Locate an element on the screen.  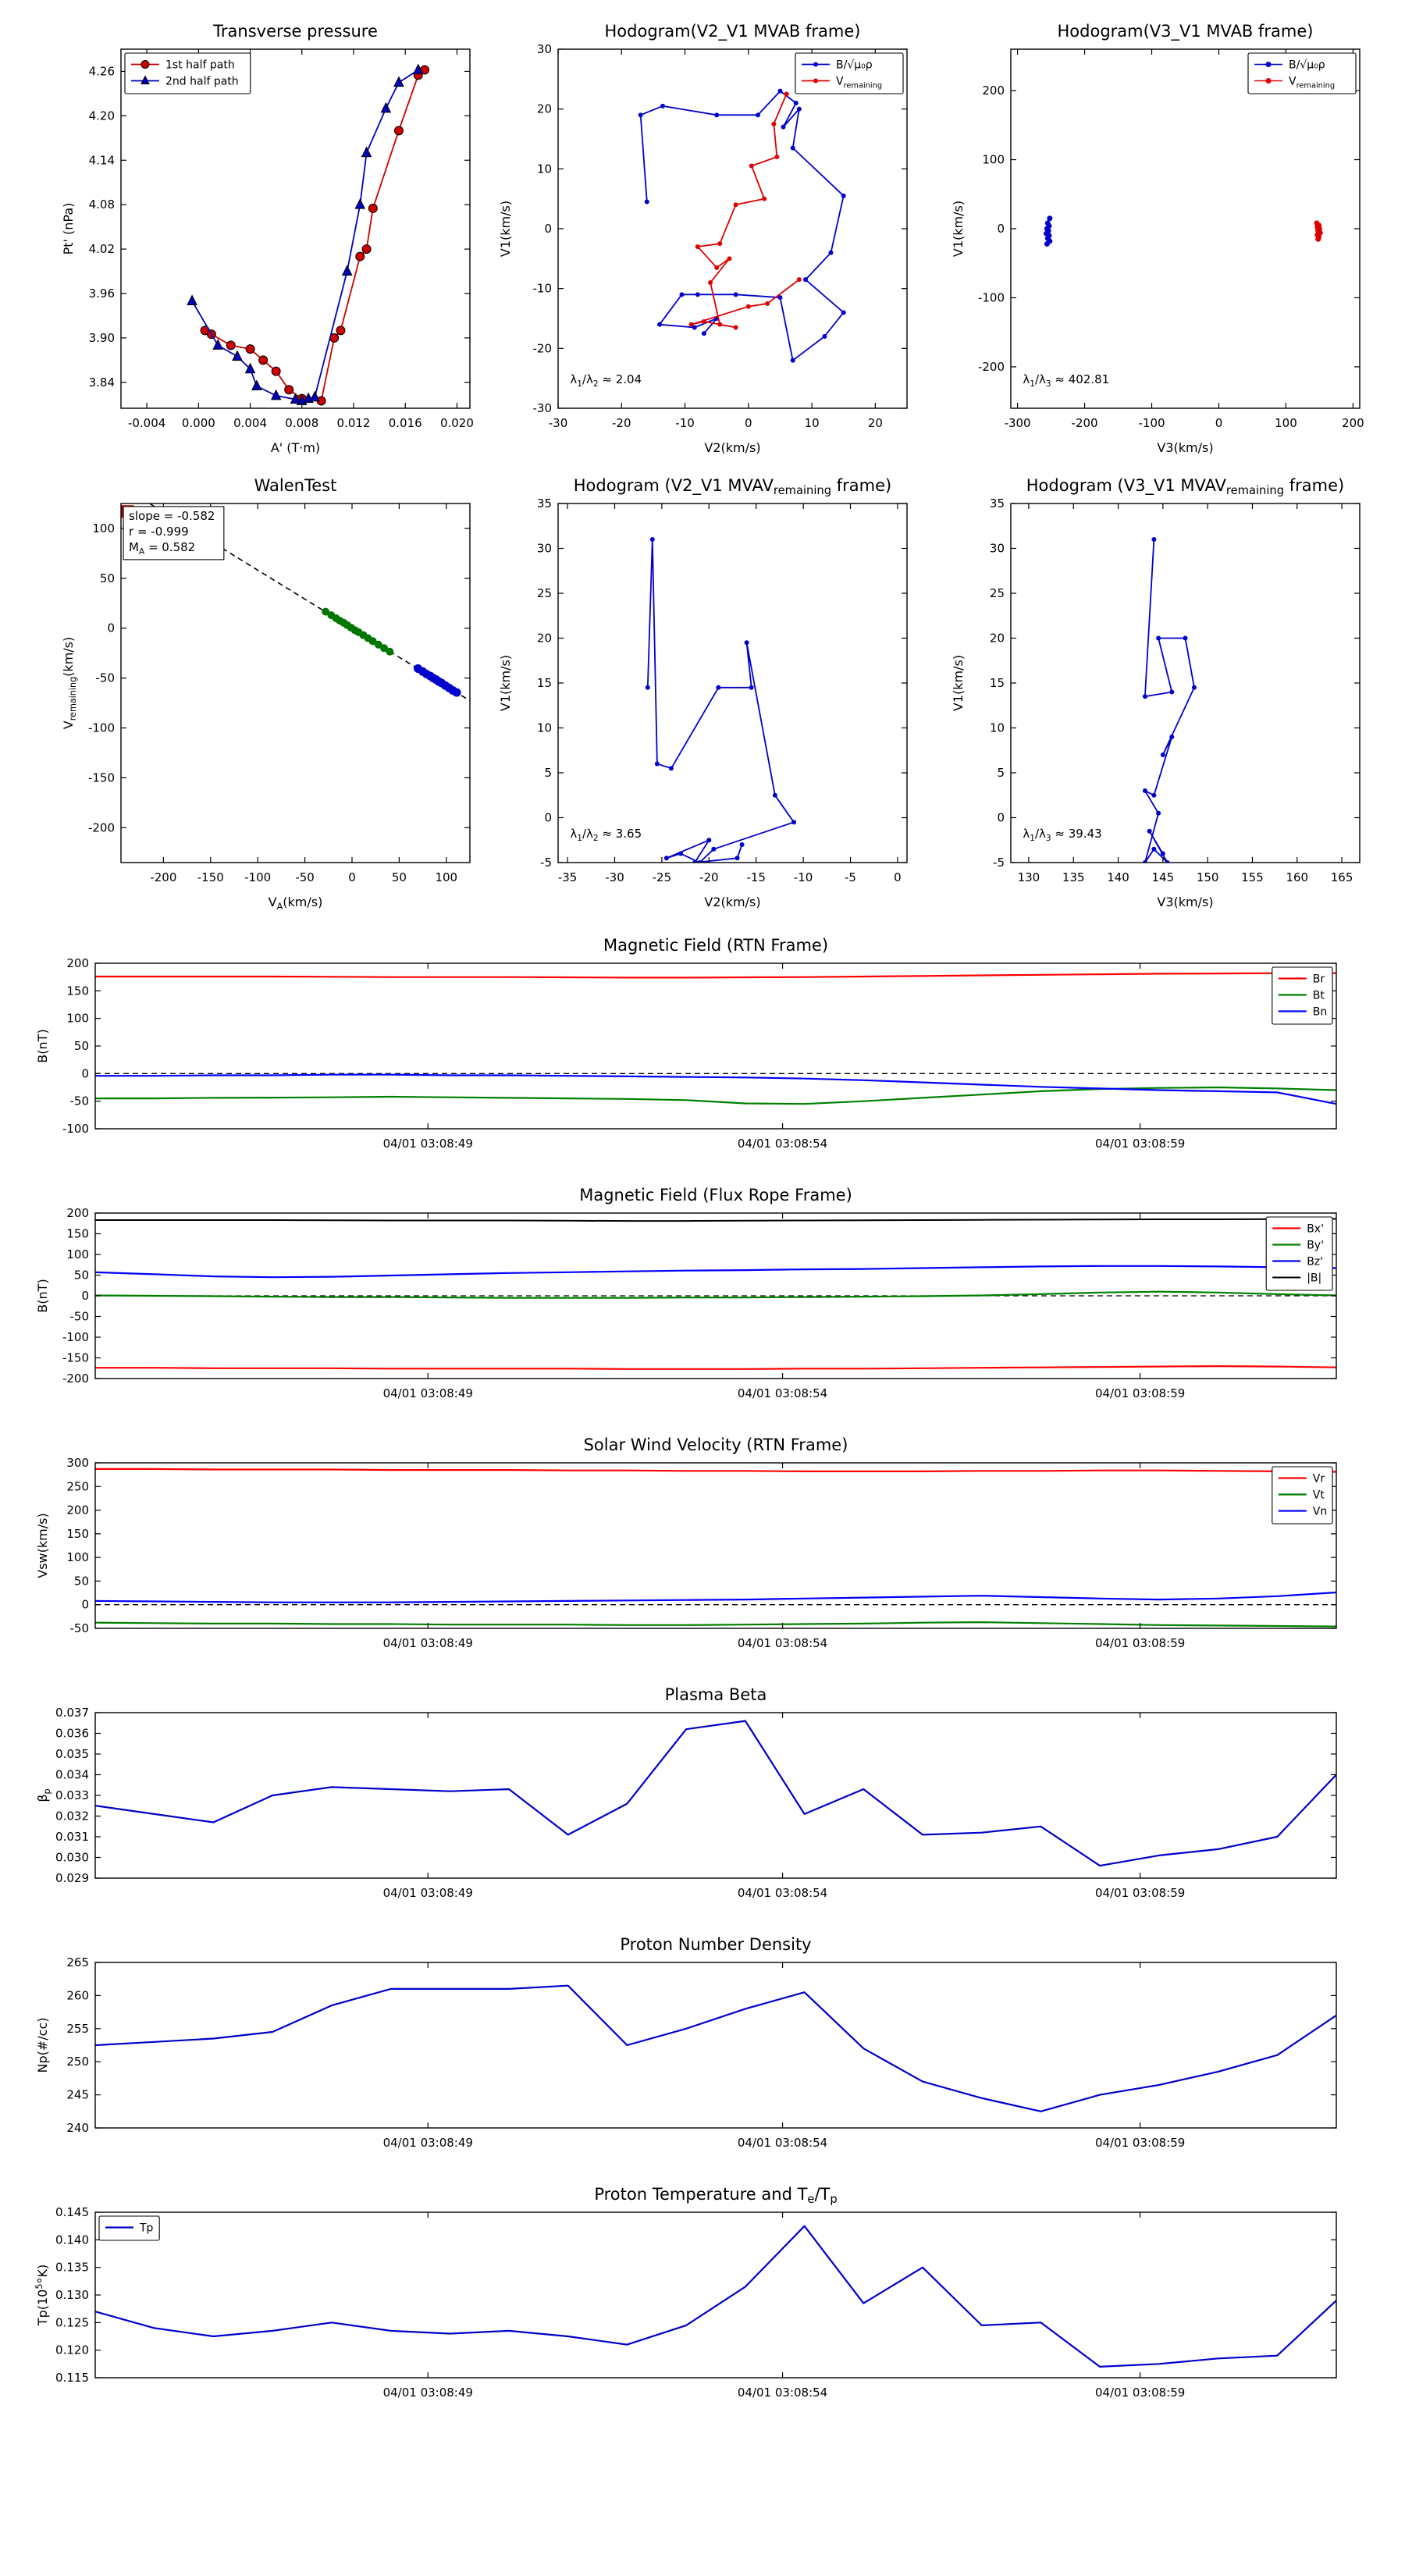
svg-text: 4.08 is located at coordinates (102, 205).